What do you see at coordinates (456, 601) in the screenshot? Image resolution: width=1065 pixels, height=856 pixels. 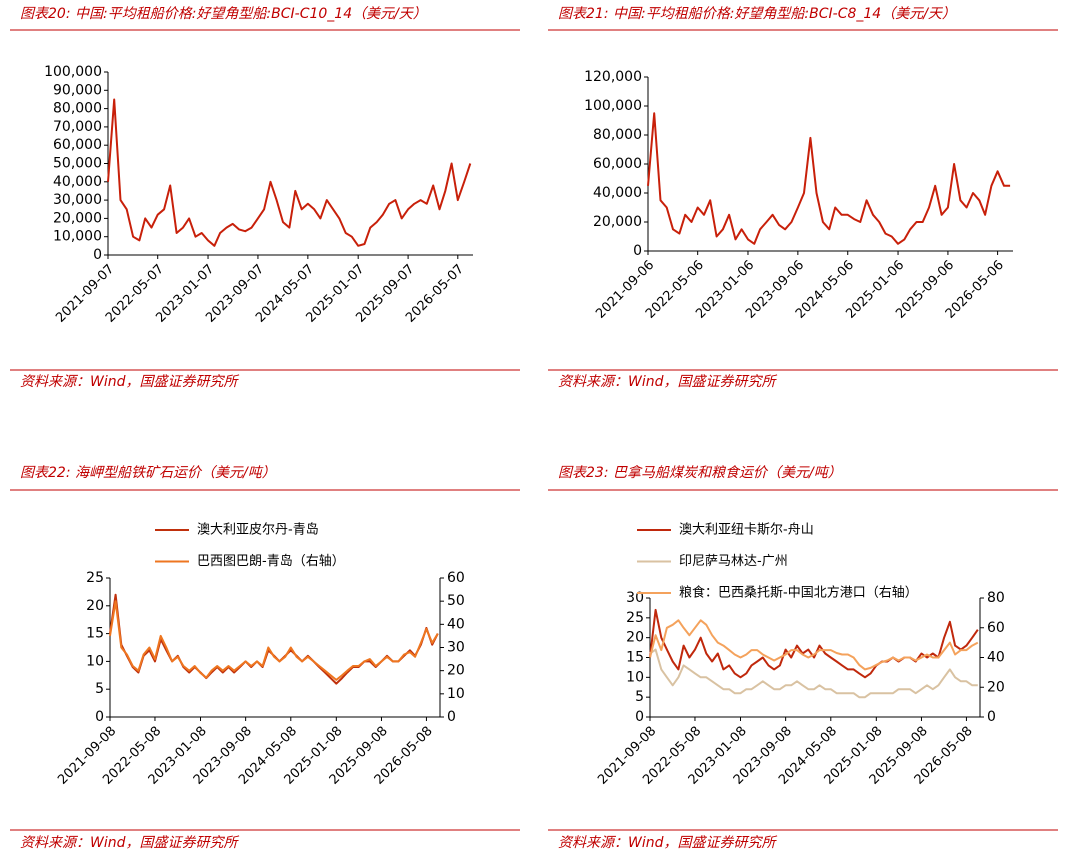 I see `y2-tick-label: 50` at bounding box center [456, 601].